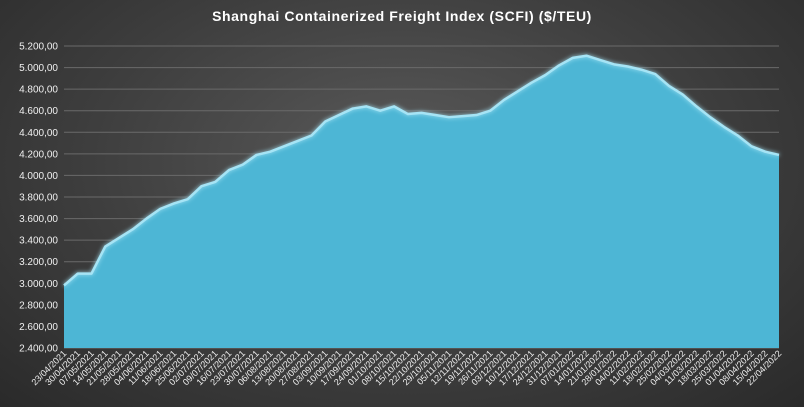  What do you see at coordinates (38, 198) in the screenshot?
I see `y-tick-label: 3.800,00` at bounding box center [38, 198].